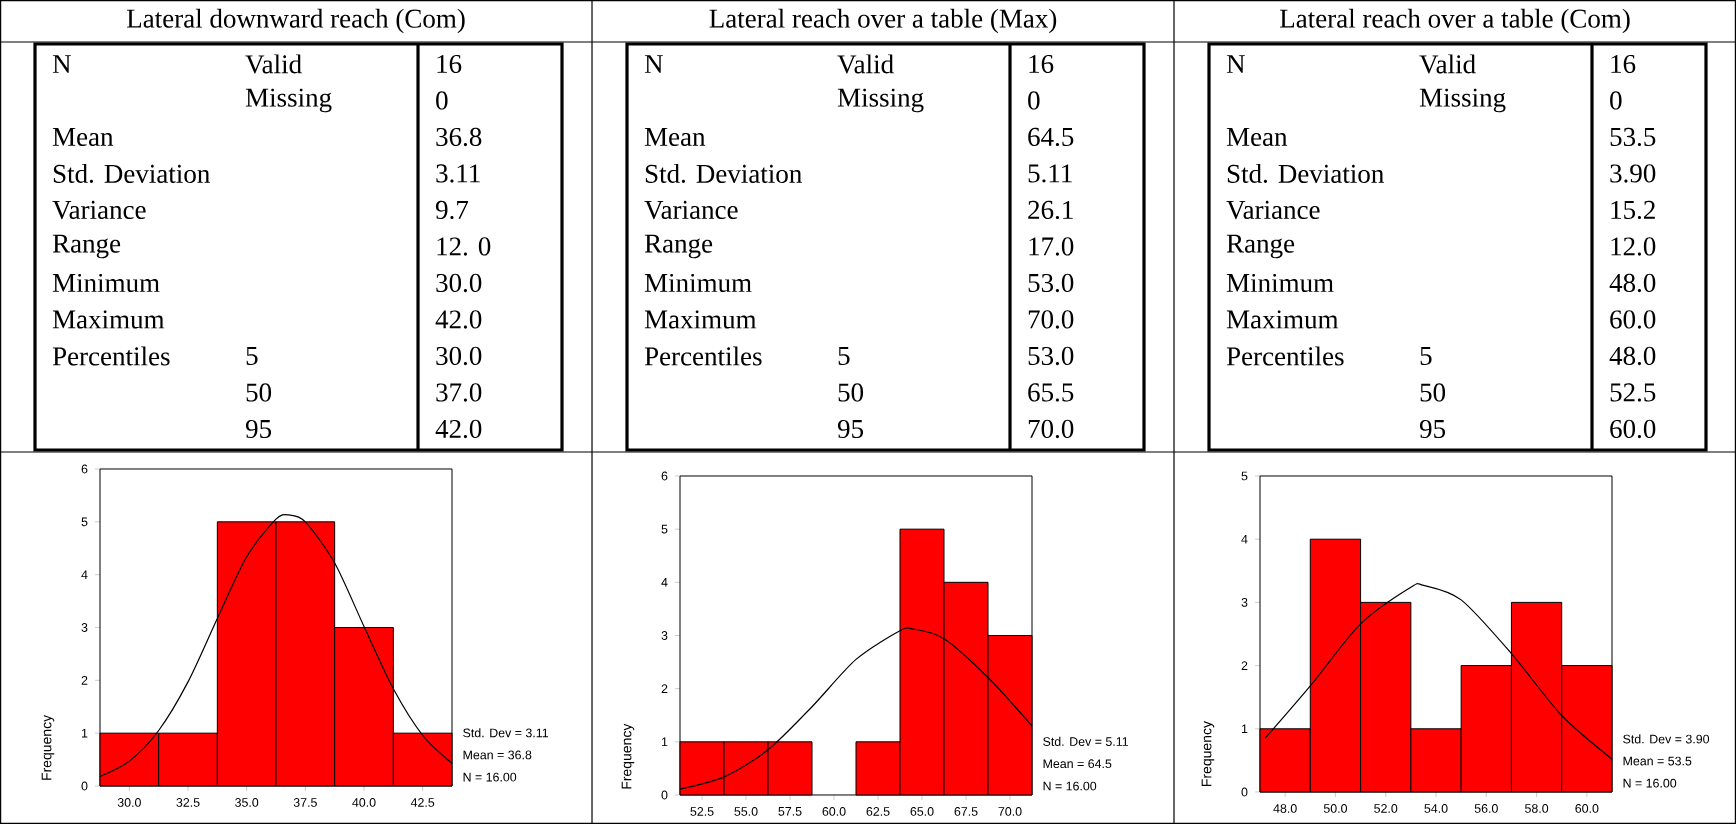  What do you see at coordinates (1486, 808) in the screenshot?
I see `x-tick-label: 56.0` at bounding box center [1486, 808].